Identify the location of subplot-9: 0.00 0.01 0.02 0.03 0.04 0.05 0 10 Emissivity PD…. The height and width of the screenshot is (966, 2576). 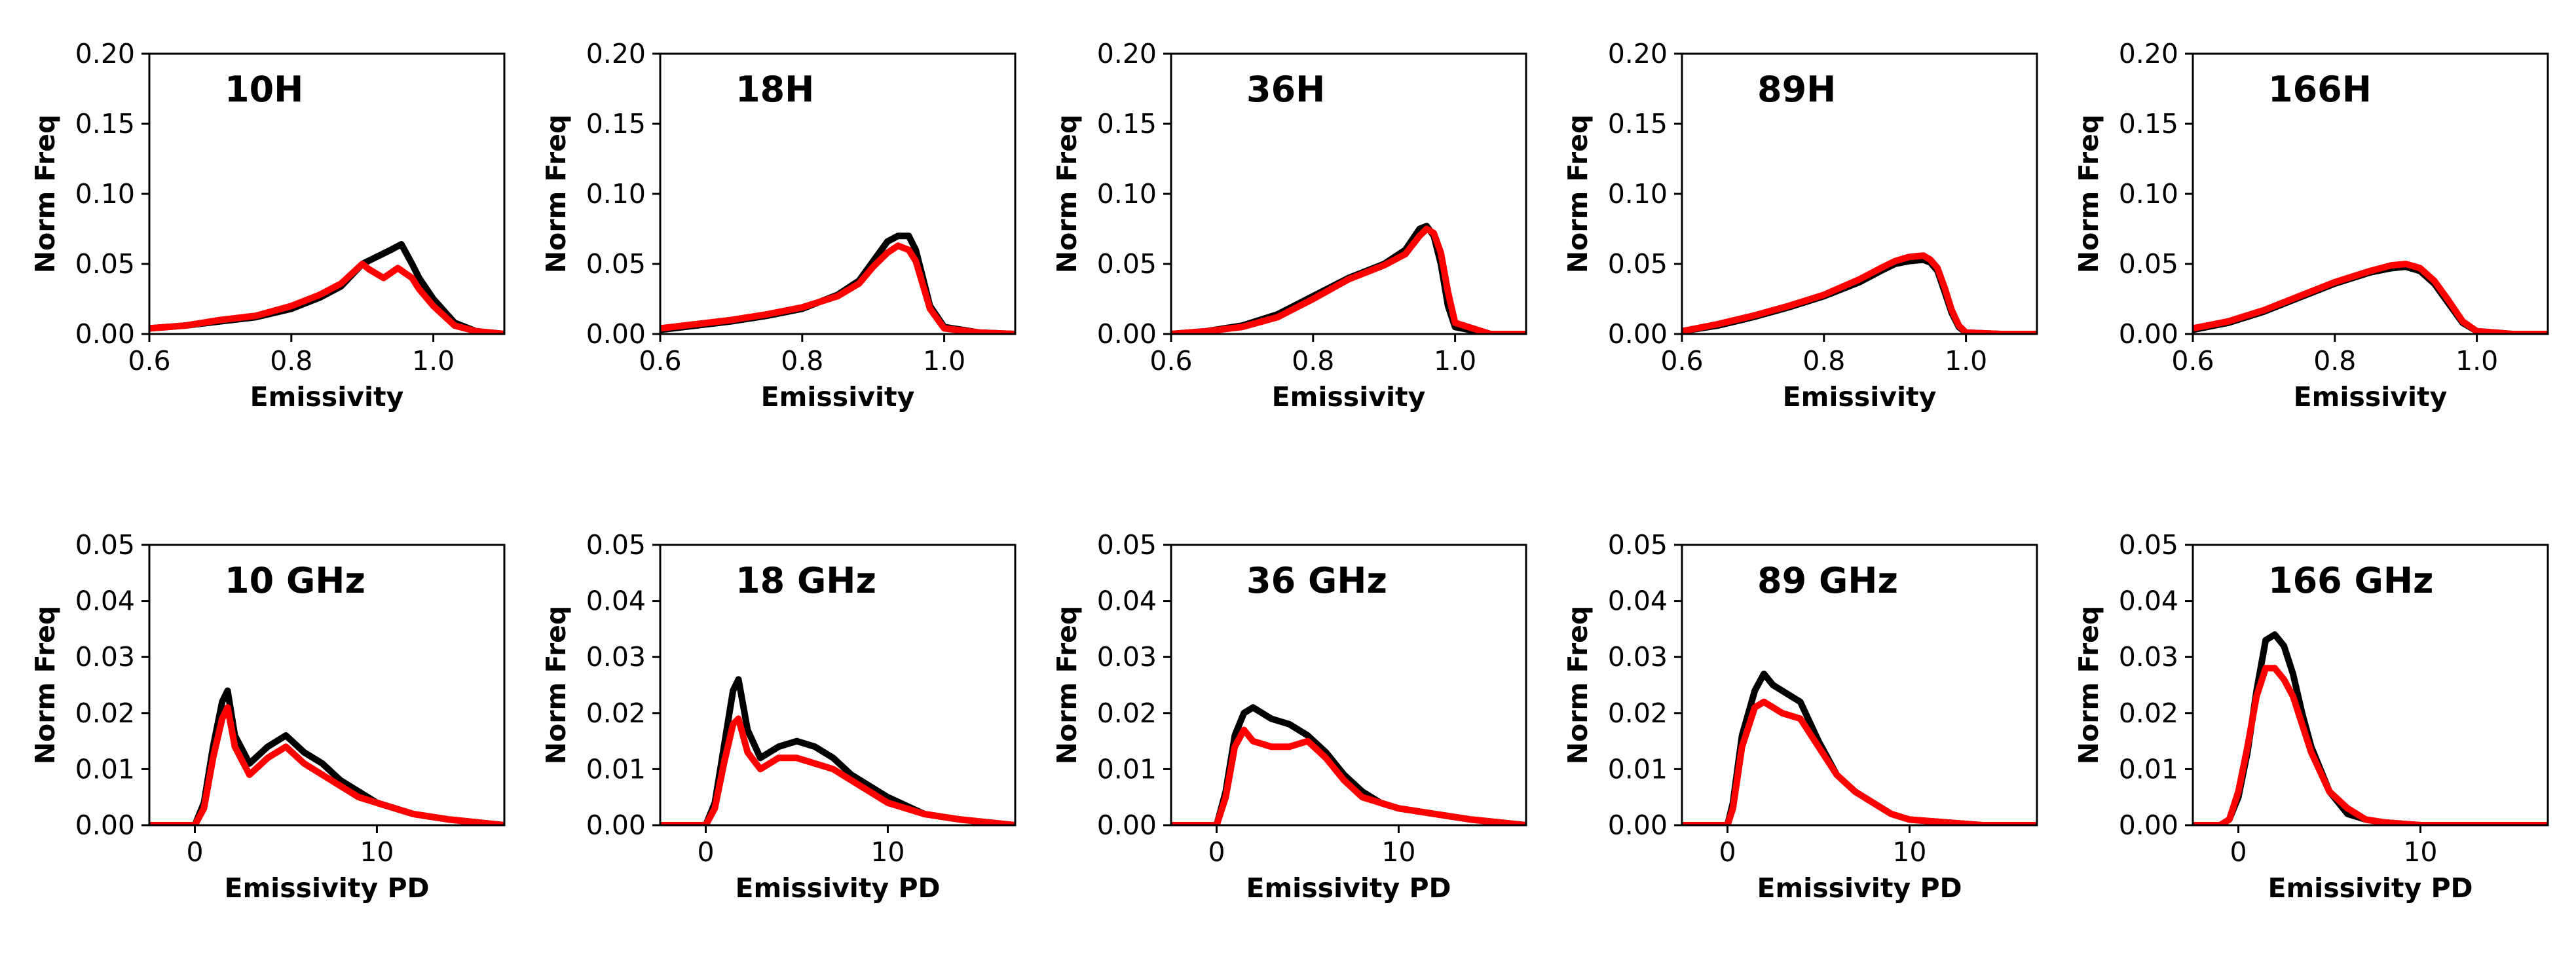
(1800, 716).